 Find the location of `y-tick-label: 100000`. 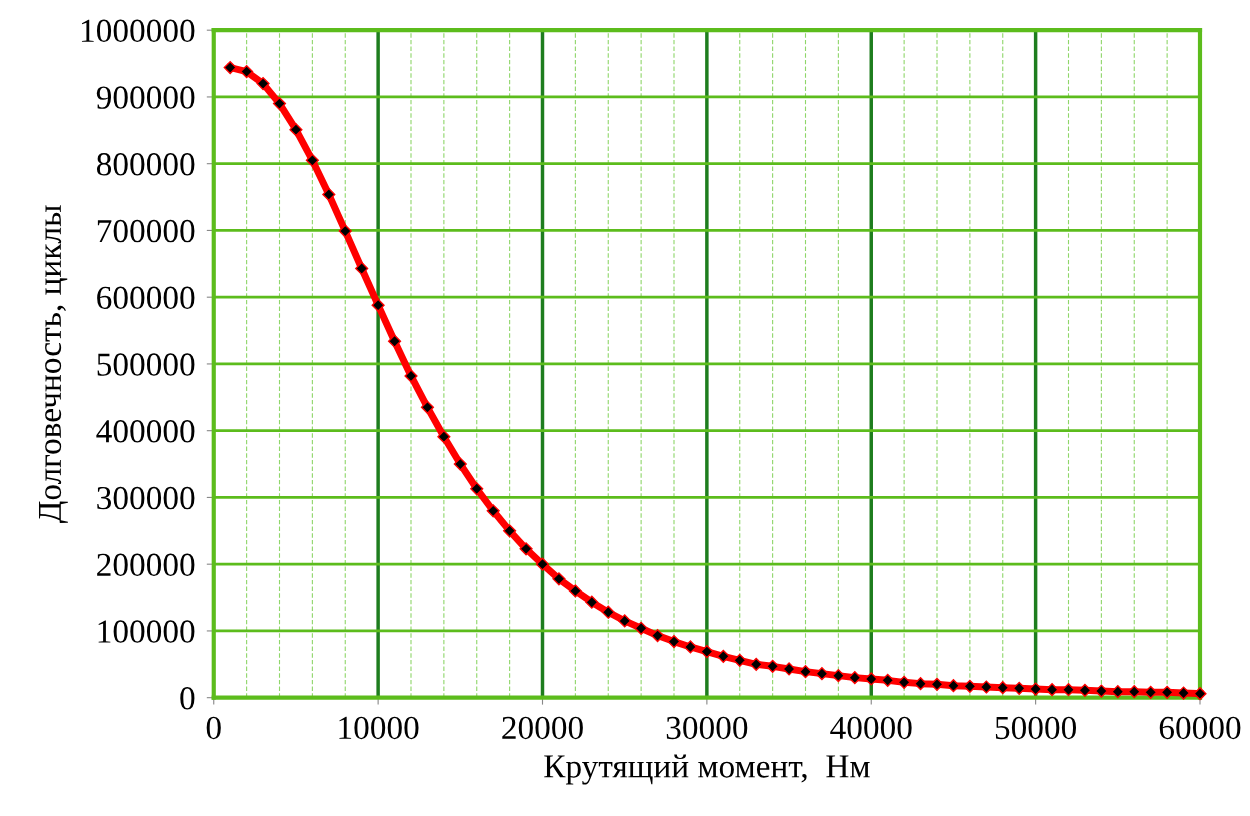

y-tick-label: 100000 is located at coordinates (146, 631).